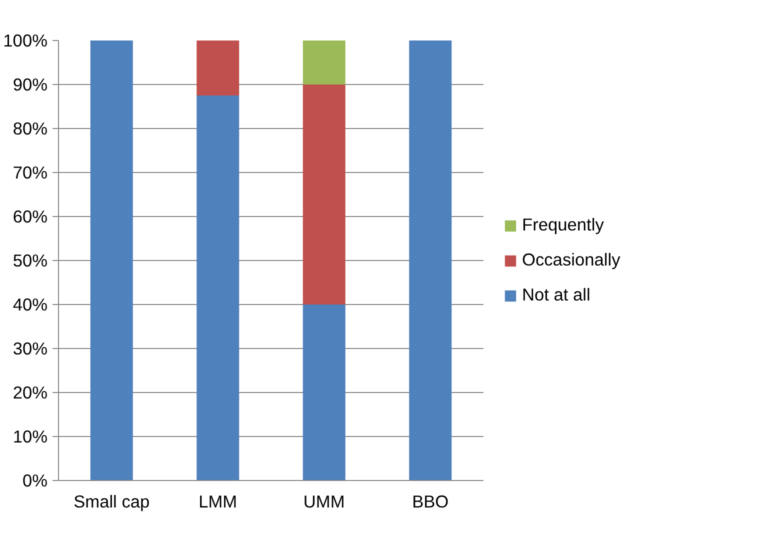 The width and height of the screenshot is (763, 560). What do you see at coordinates (30, 392) in the screenshot?
I see `y-tick-label: 20%` at bounding box center [30, 392].